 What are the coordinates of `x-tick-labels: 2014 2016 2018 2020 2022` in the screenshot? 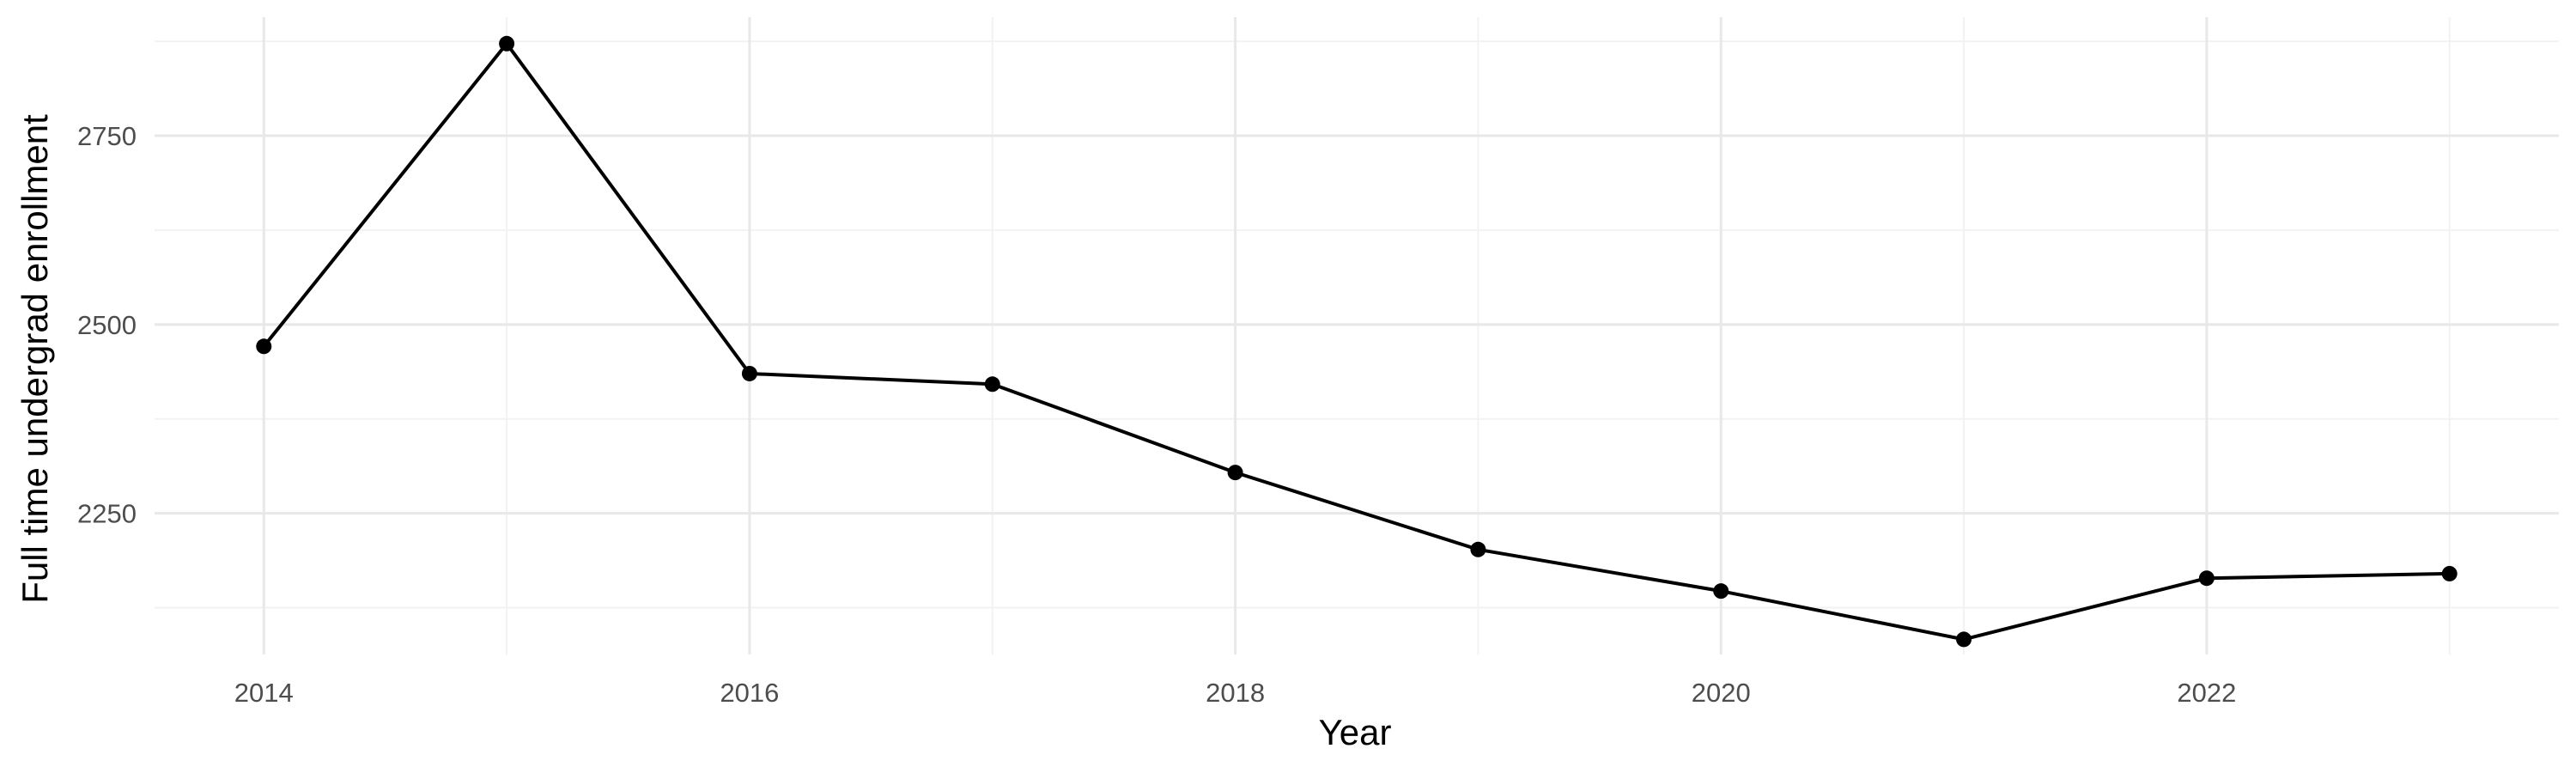 It's located at (1235, 693).